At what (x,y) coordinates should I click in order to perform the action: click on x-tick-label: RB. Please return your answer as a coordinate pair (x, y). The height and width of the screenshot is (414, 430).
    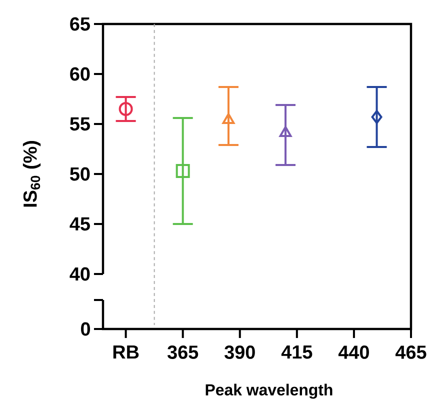
    Looking at the image, I should click on (126, 352).